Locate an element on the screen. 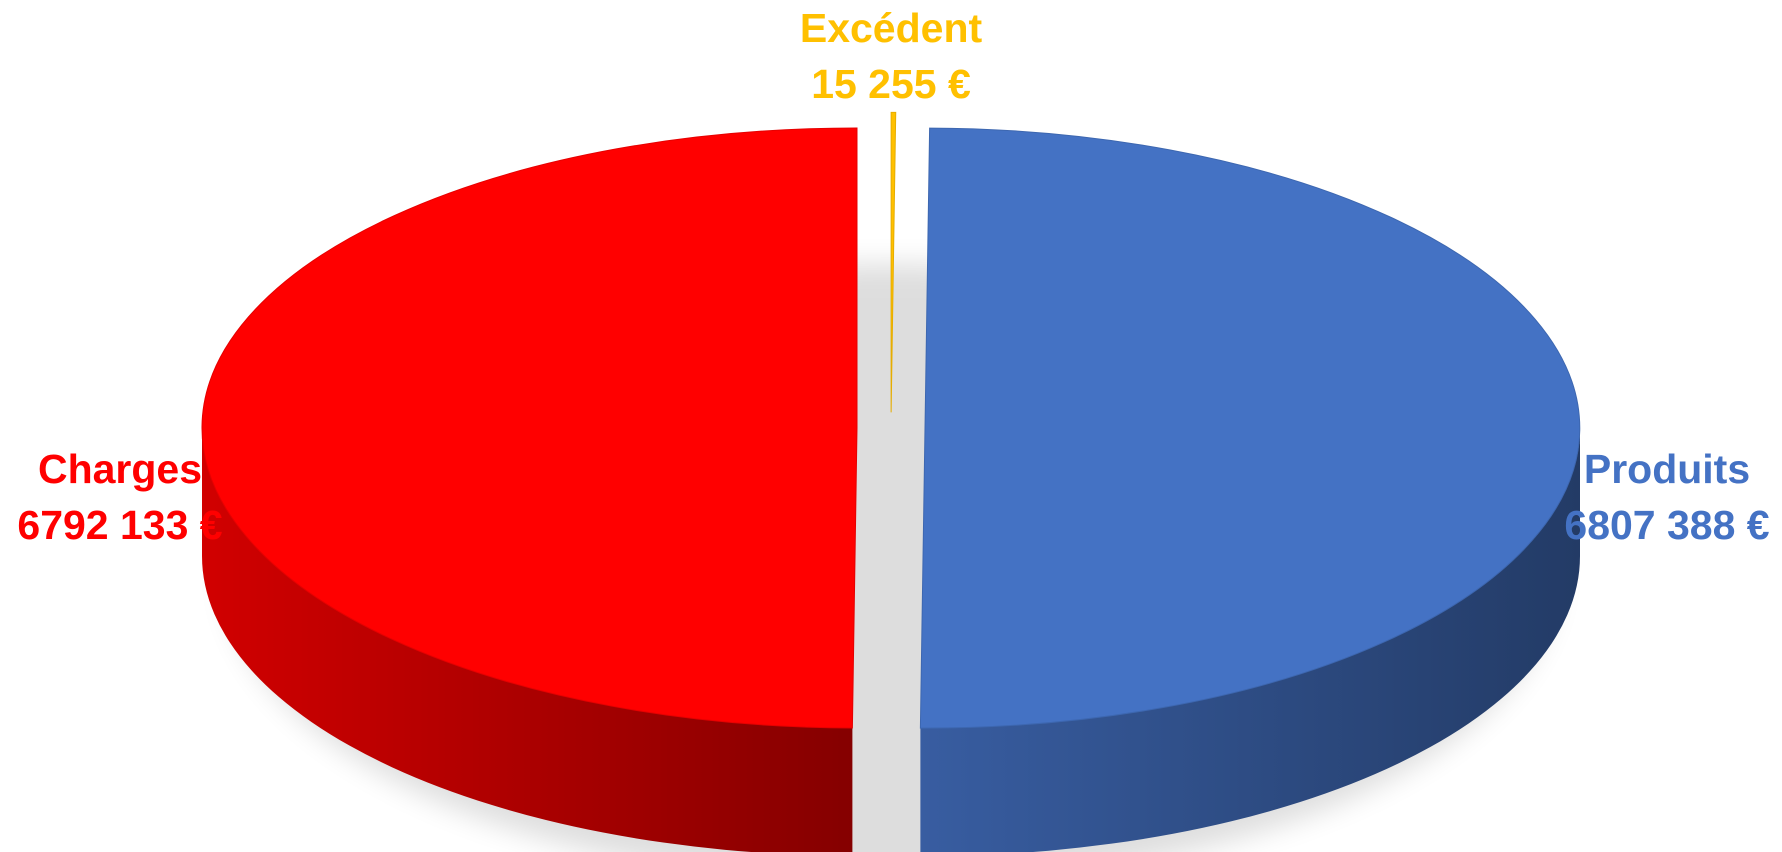 The width and height of the screenshot is (1782, 852). produits-value: 6807 388 € is located at coordinates (1667, 525).